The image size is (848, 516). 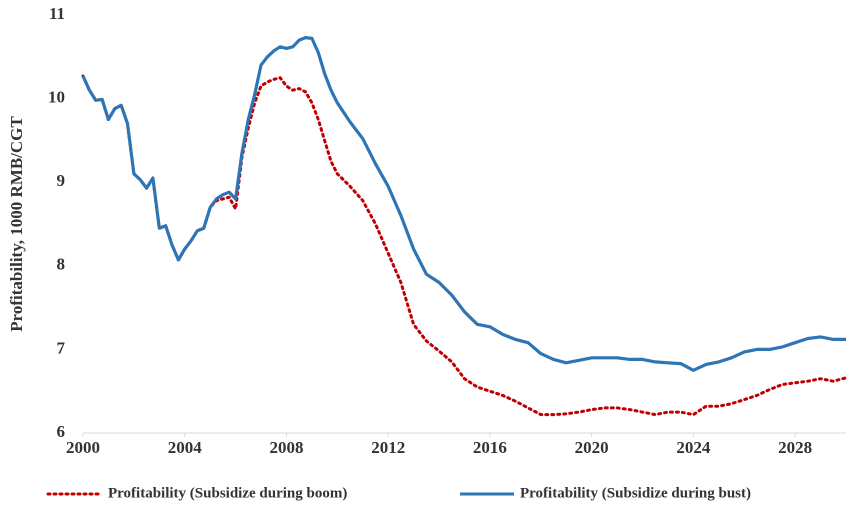 I want to click on x-tick-label: 2004, so click(x=185, y=447).